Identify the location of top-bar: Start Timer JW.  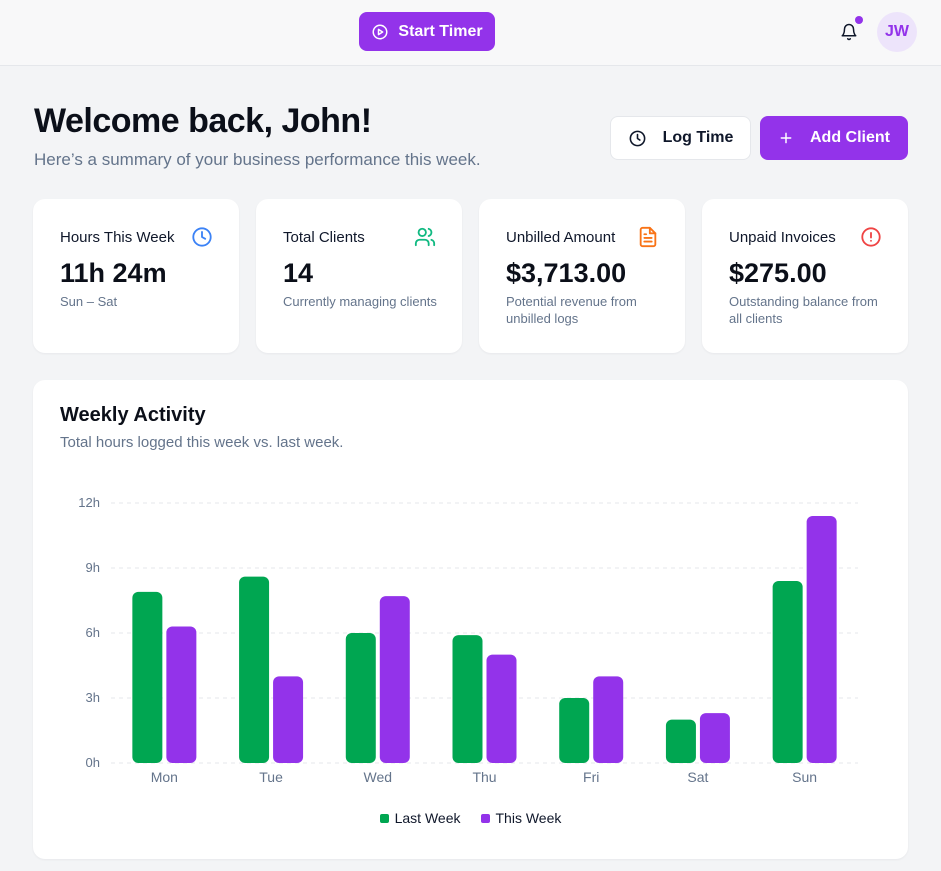
(470, 33).